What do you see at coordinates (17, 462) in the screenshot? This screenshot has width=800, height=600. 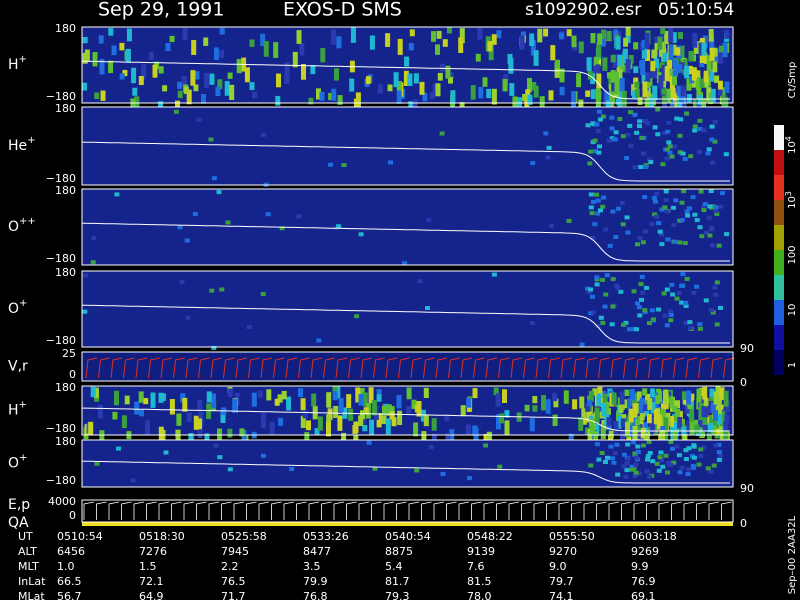 I see `panel-label: O+` at bounding box center [17, 462].